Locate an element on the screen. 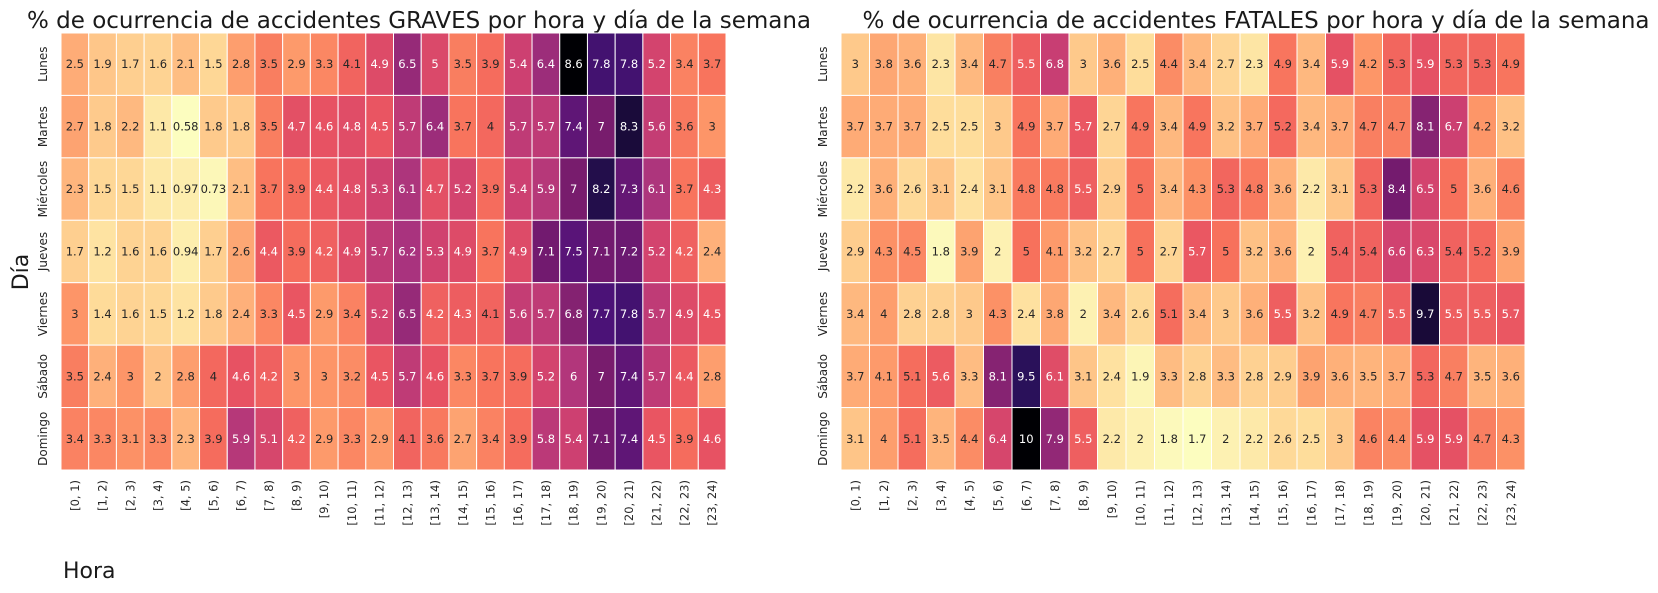 The height and width of the screenshot is (593, 1658). cell-value: 5.2 is located at coordinates (379, 314).